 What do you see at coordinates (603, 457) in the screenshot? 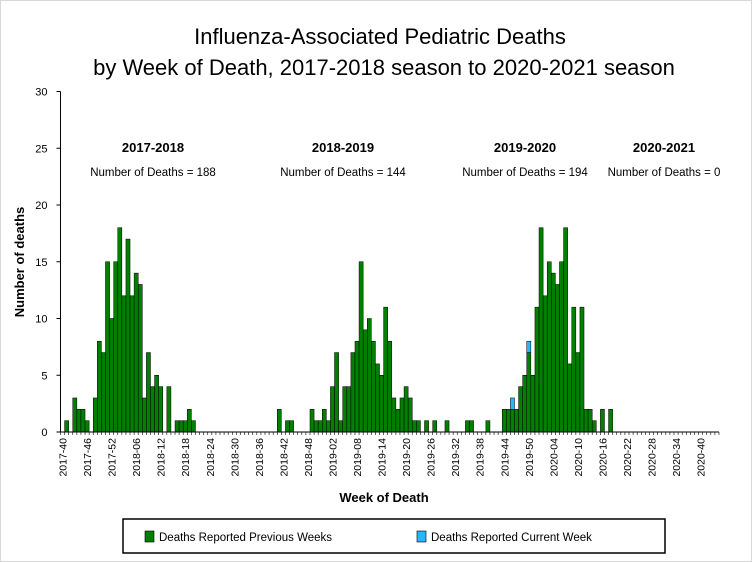
I see `x-tick-label: 2020-16` at bounding box center [603, 457].